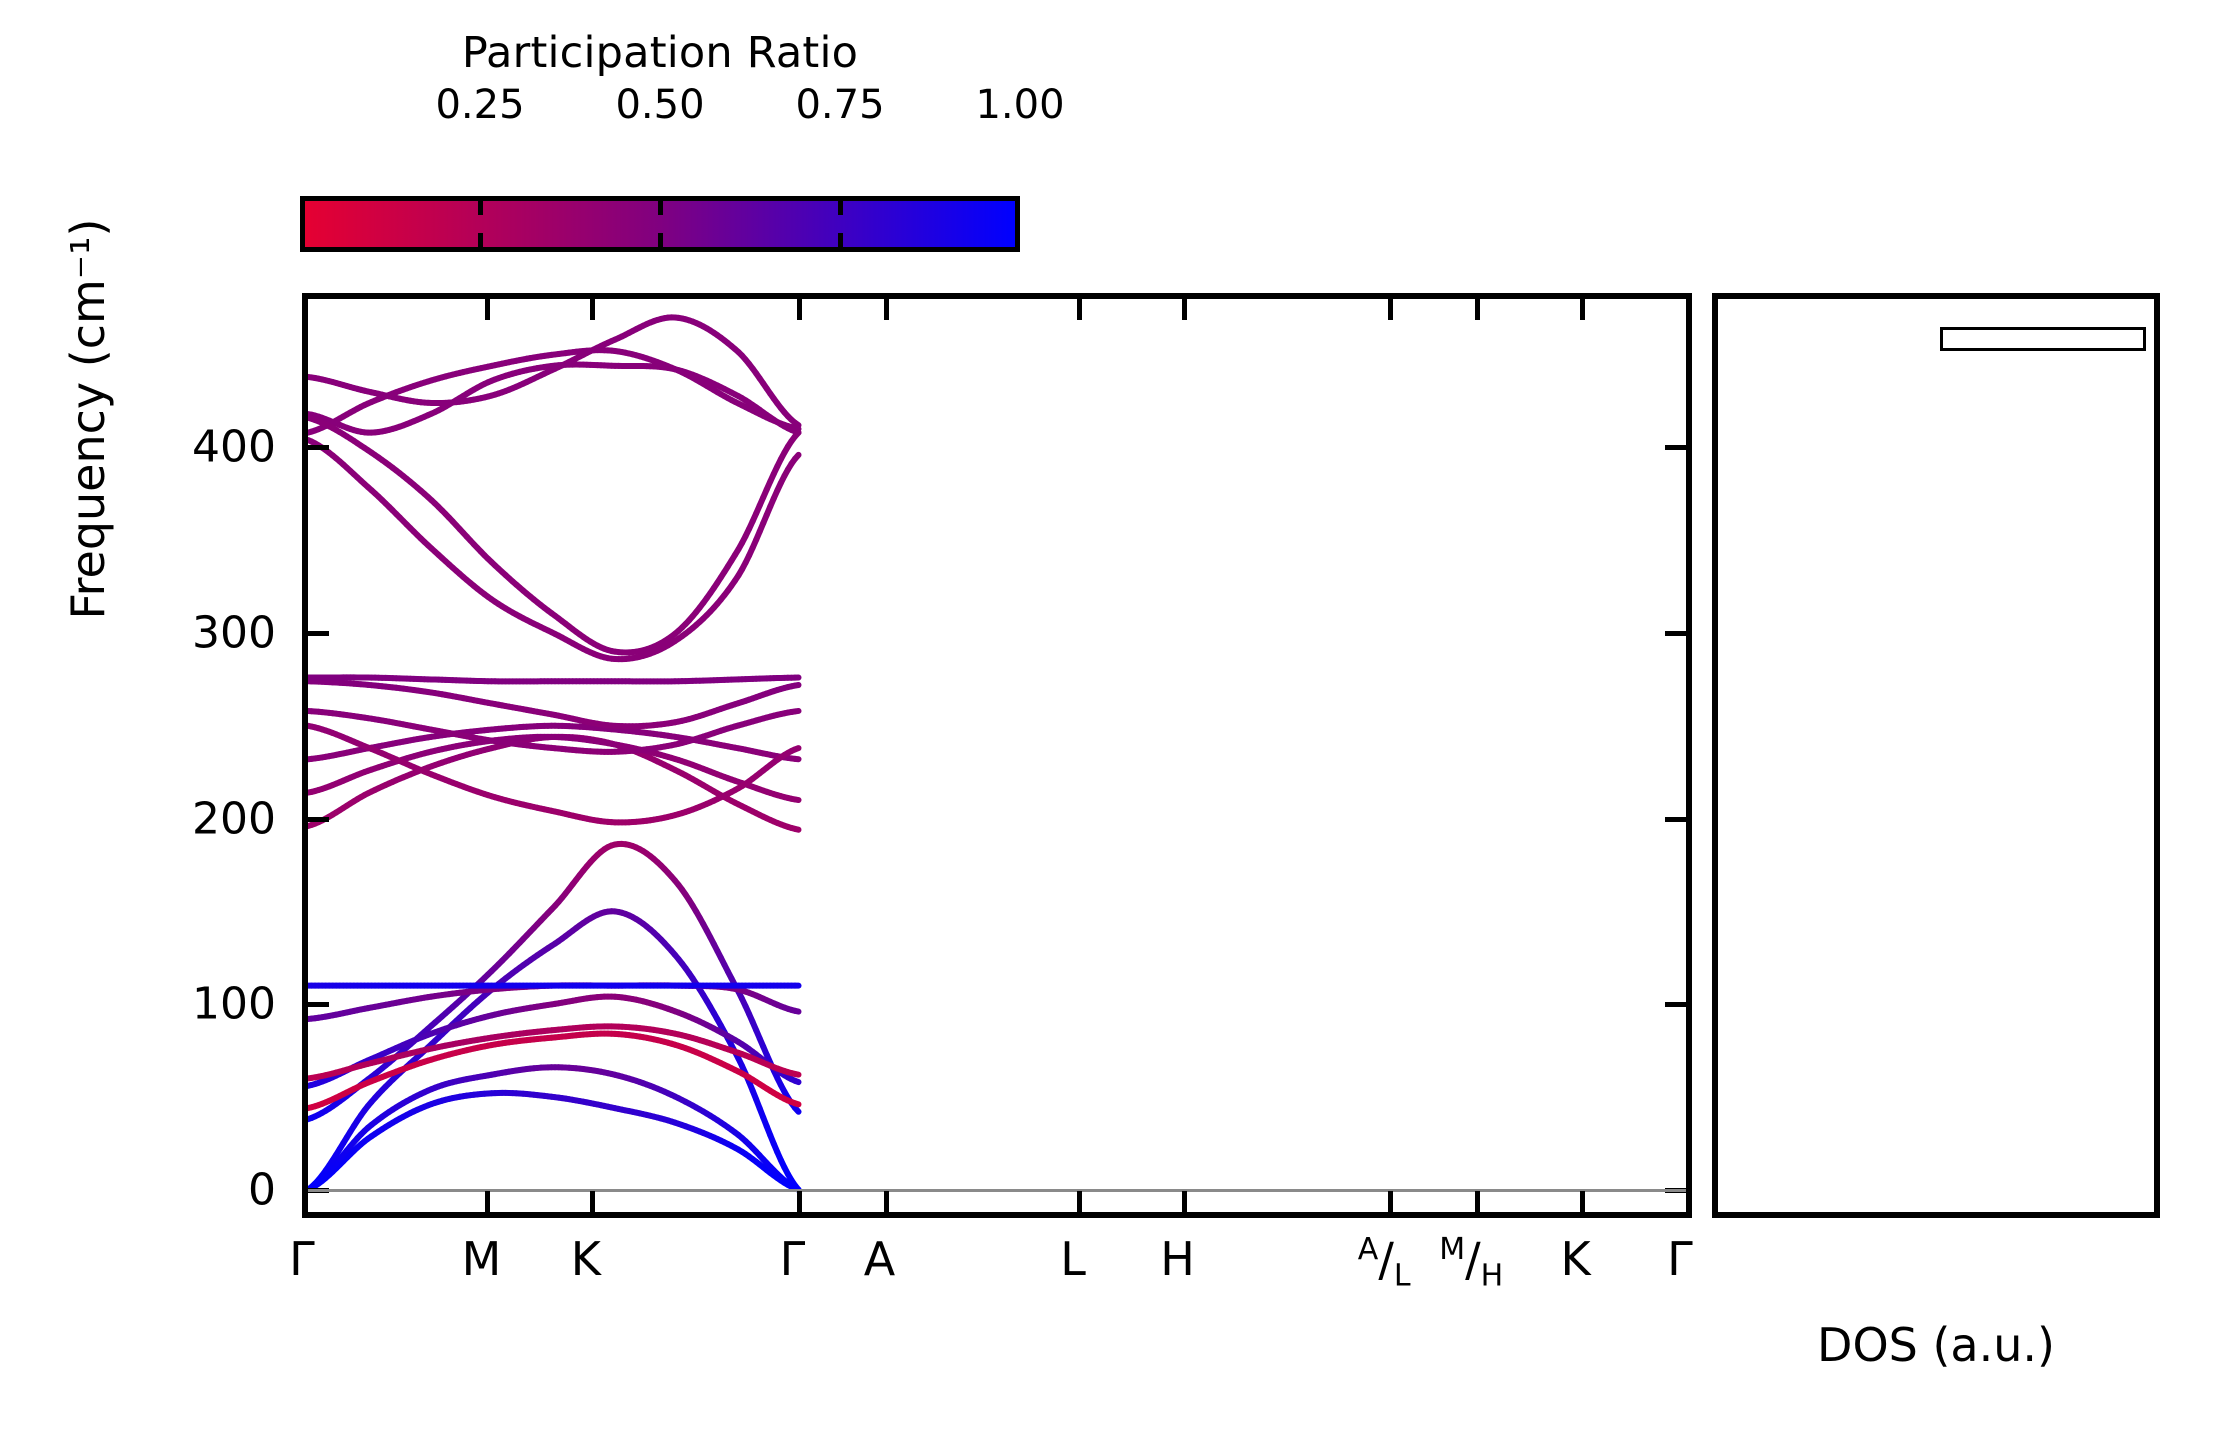 Image resolution: width=2222 pixels, height=1455 pixels. What do you see at coordinates (1936, 1267) in the screenshot?
I see `dos-x-axis-tick-labels` at bounding box center [1936, 1267].